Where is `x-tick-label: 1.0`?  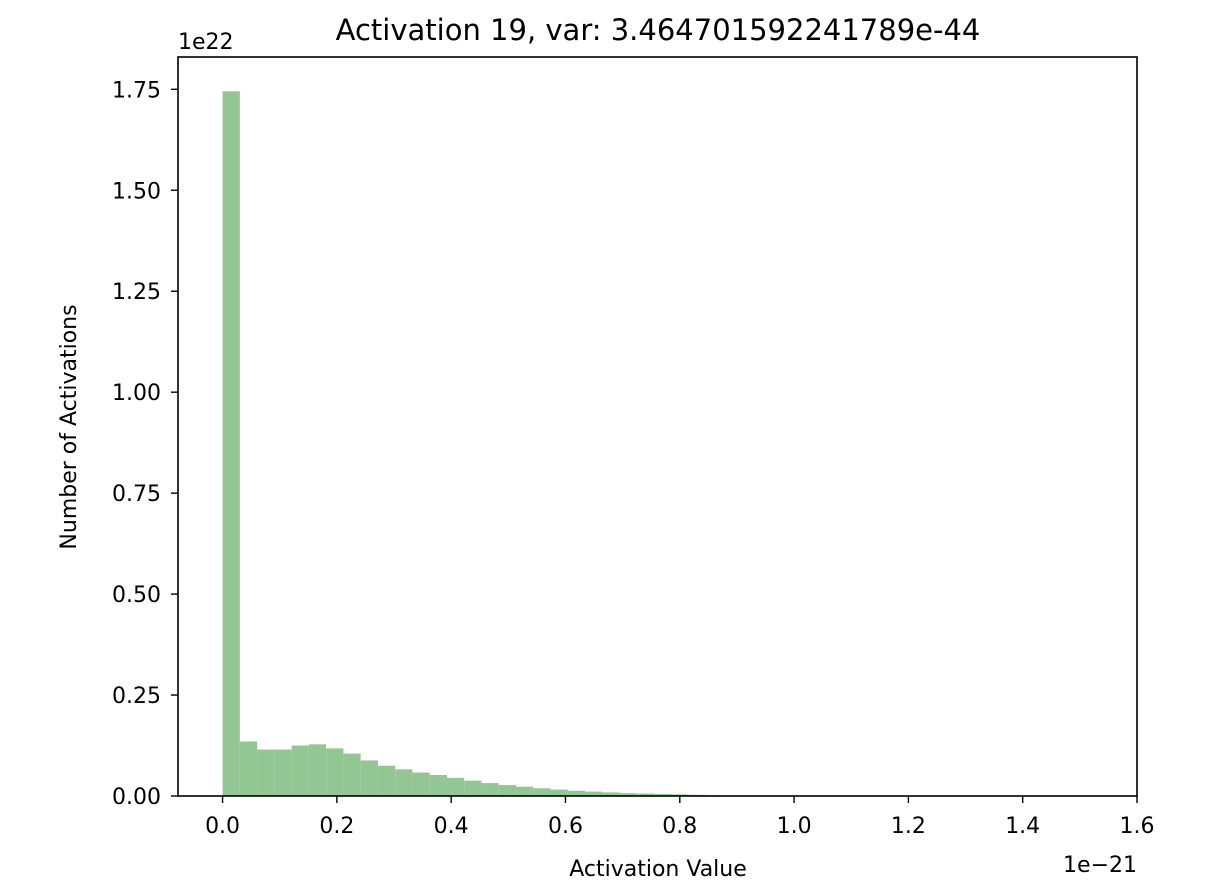
x-tick-label: 1.0 is located at coordinates (794, 826).